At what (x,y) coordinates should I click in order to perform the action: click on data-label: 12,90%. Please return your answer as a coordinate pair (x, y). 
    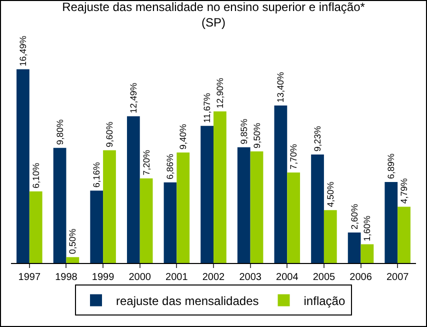
    Looking at the image, I should click on (219, 93).